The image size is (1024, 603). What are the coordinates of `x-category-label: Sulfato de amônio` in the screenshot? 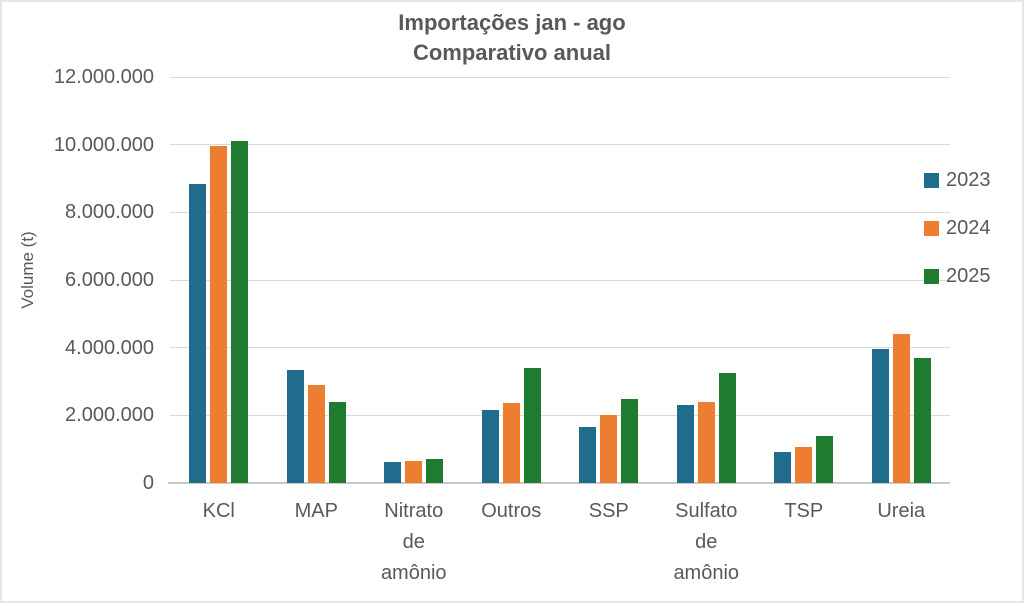 It's located at (706, 542).